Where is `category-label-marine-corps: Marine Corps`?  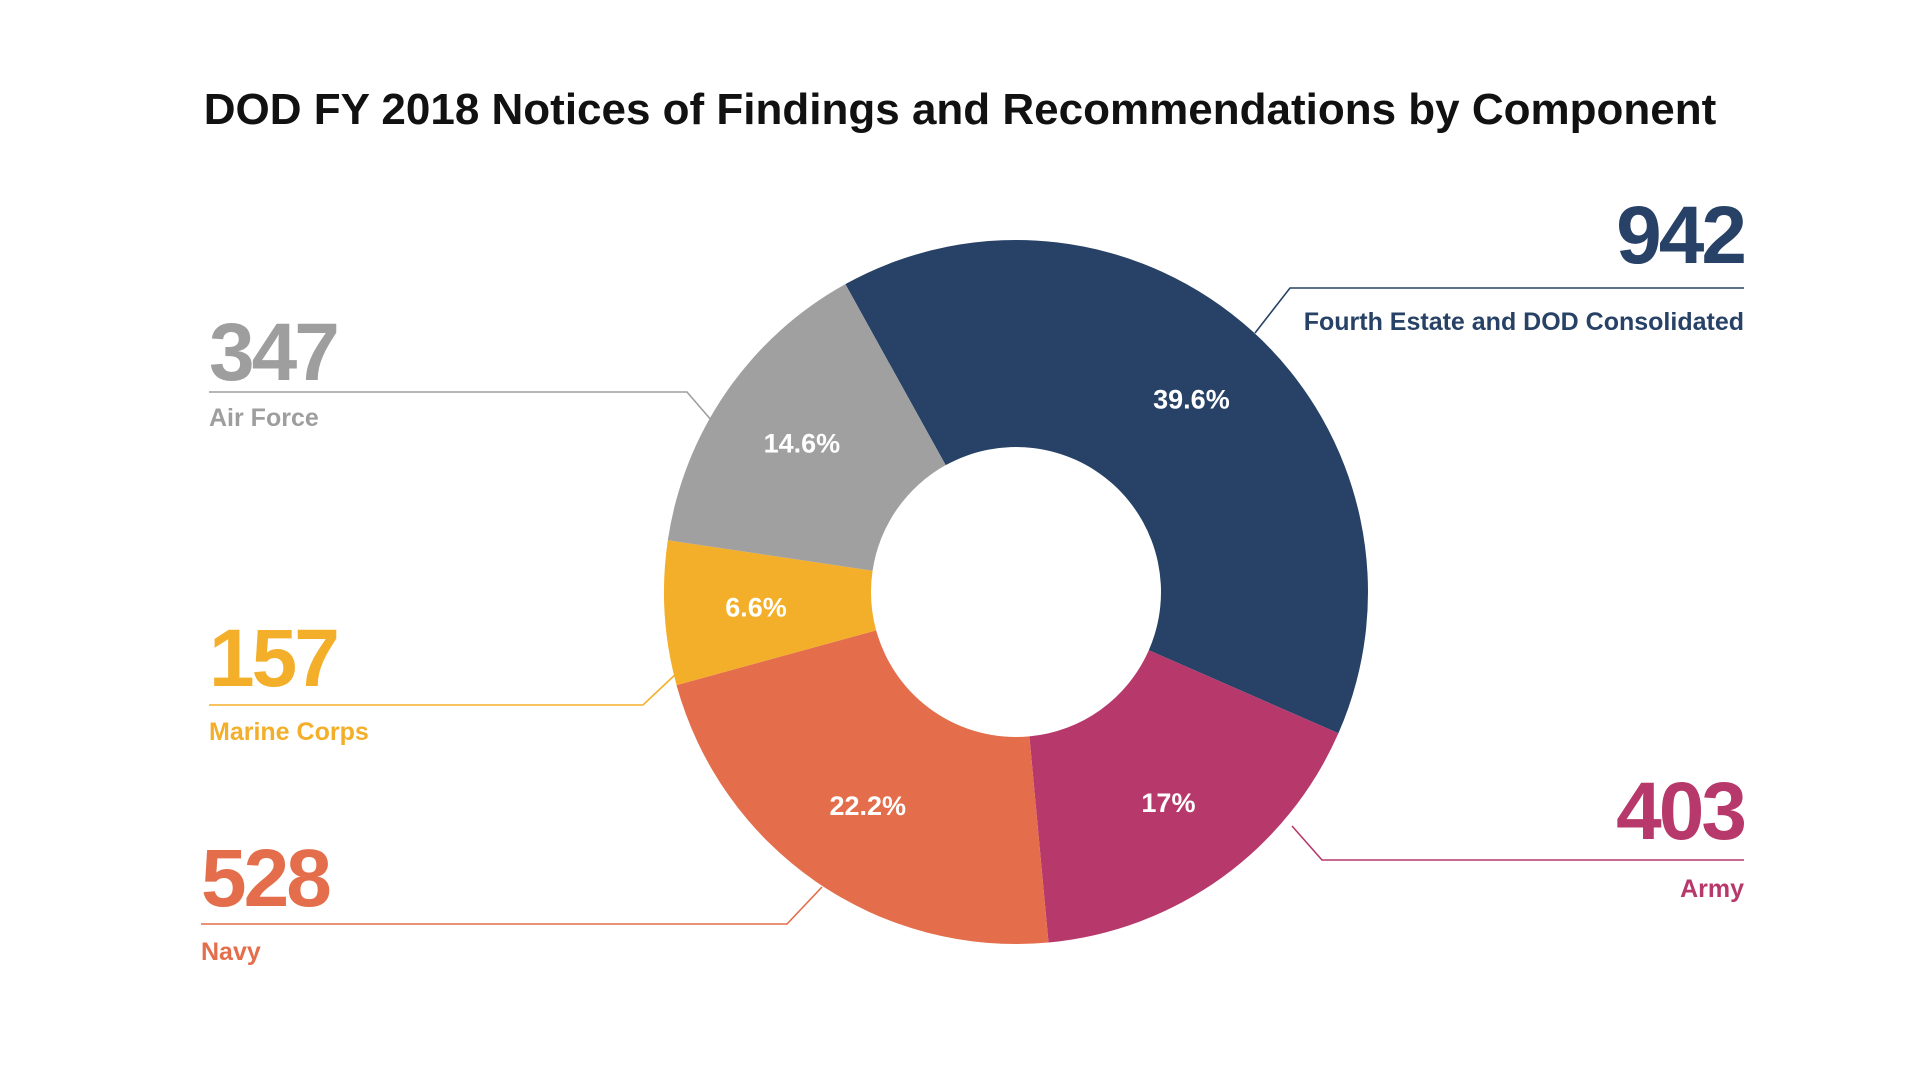
category-label-marine-corps: Marine Corps is located at coordinates (289, 732).